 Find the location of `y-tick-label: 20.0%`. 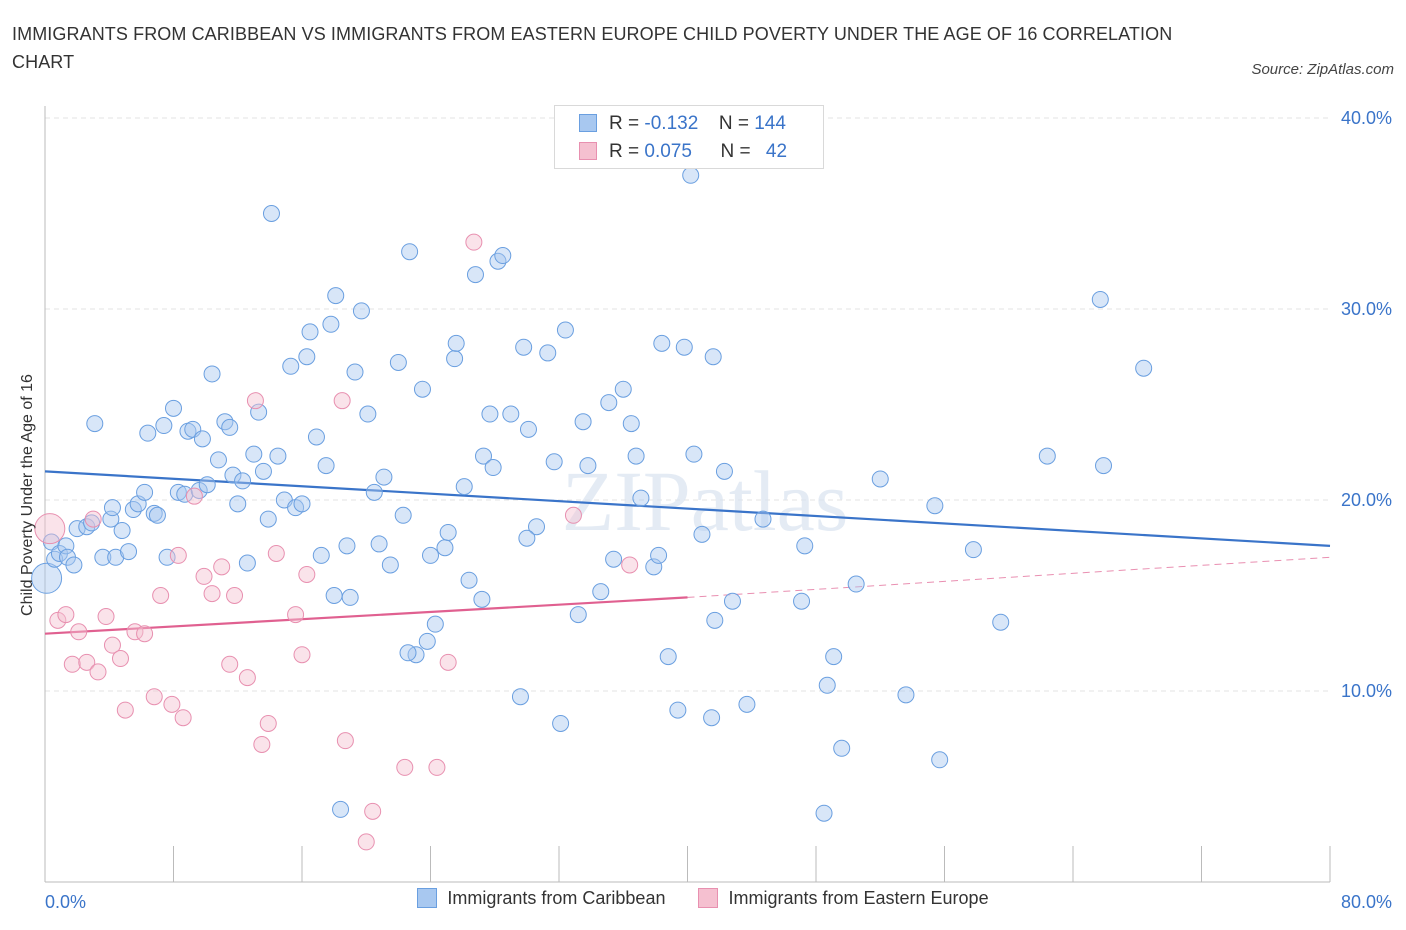

y-tick-label: 20.0% is located at coordinates (1366, 500).